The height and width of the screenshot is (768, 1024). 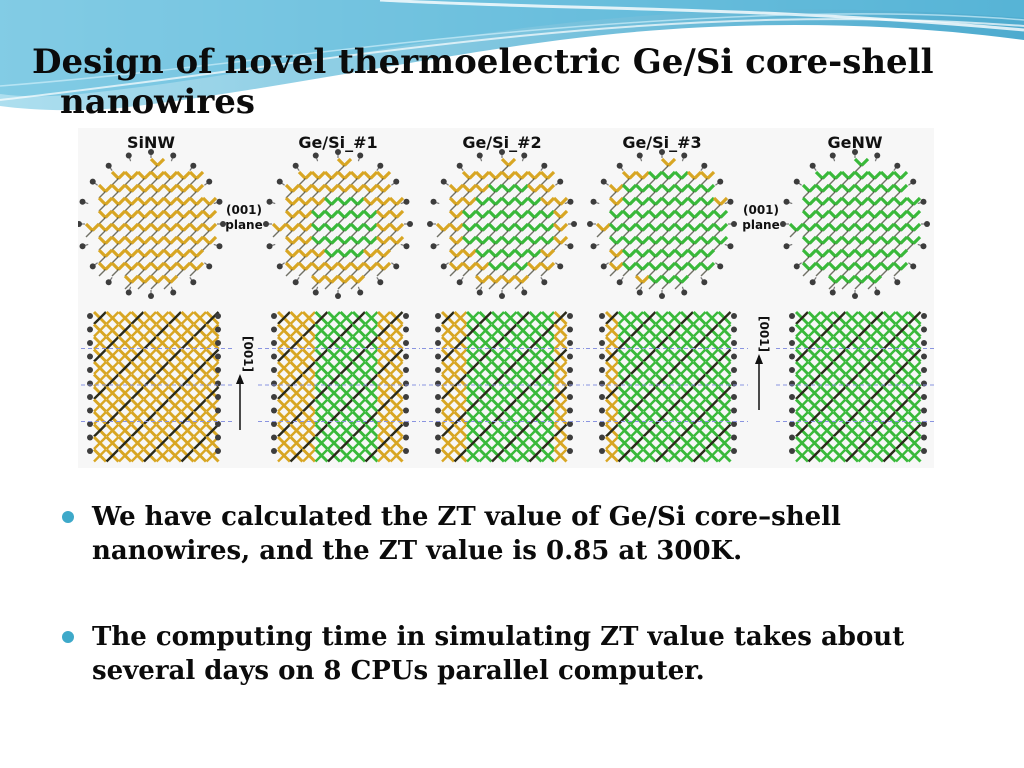 I want to click on panel-label-gesi-1: Ge/Si_#1, so click(x=337, y=142).